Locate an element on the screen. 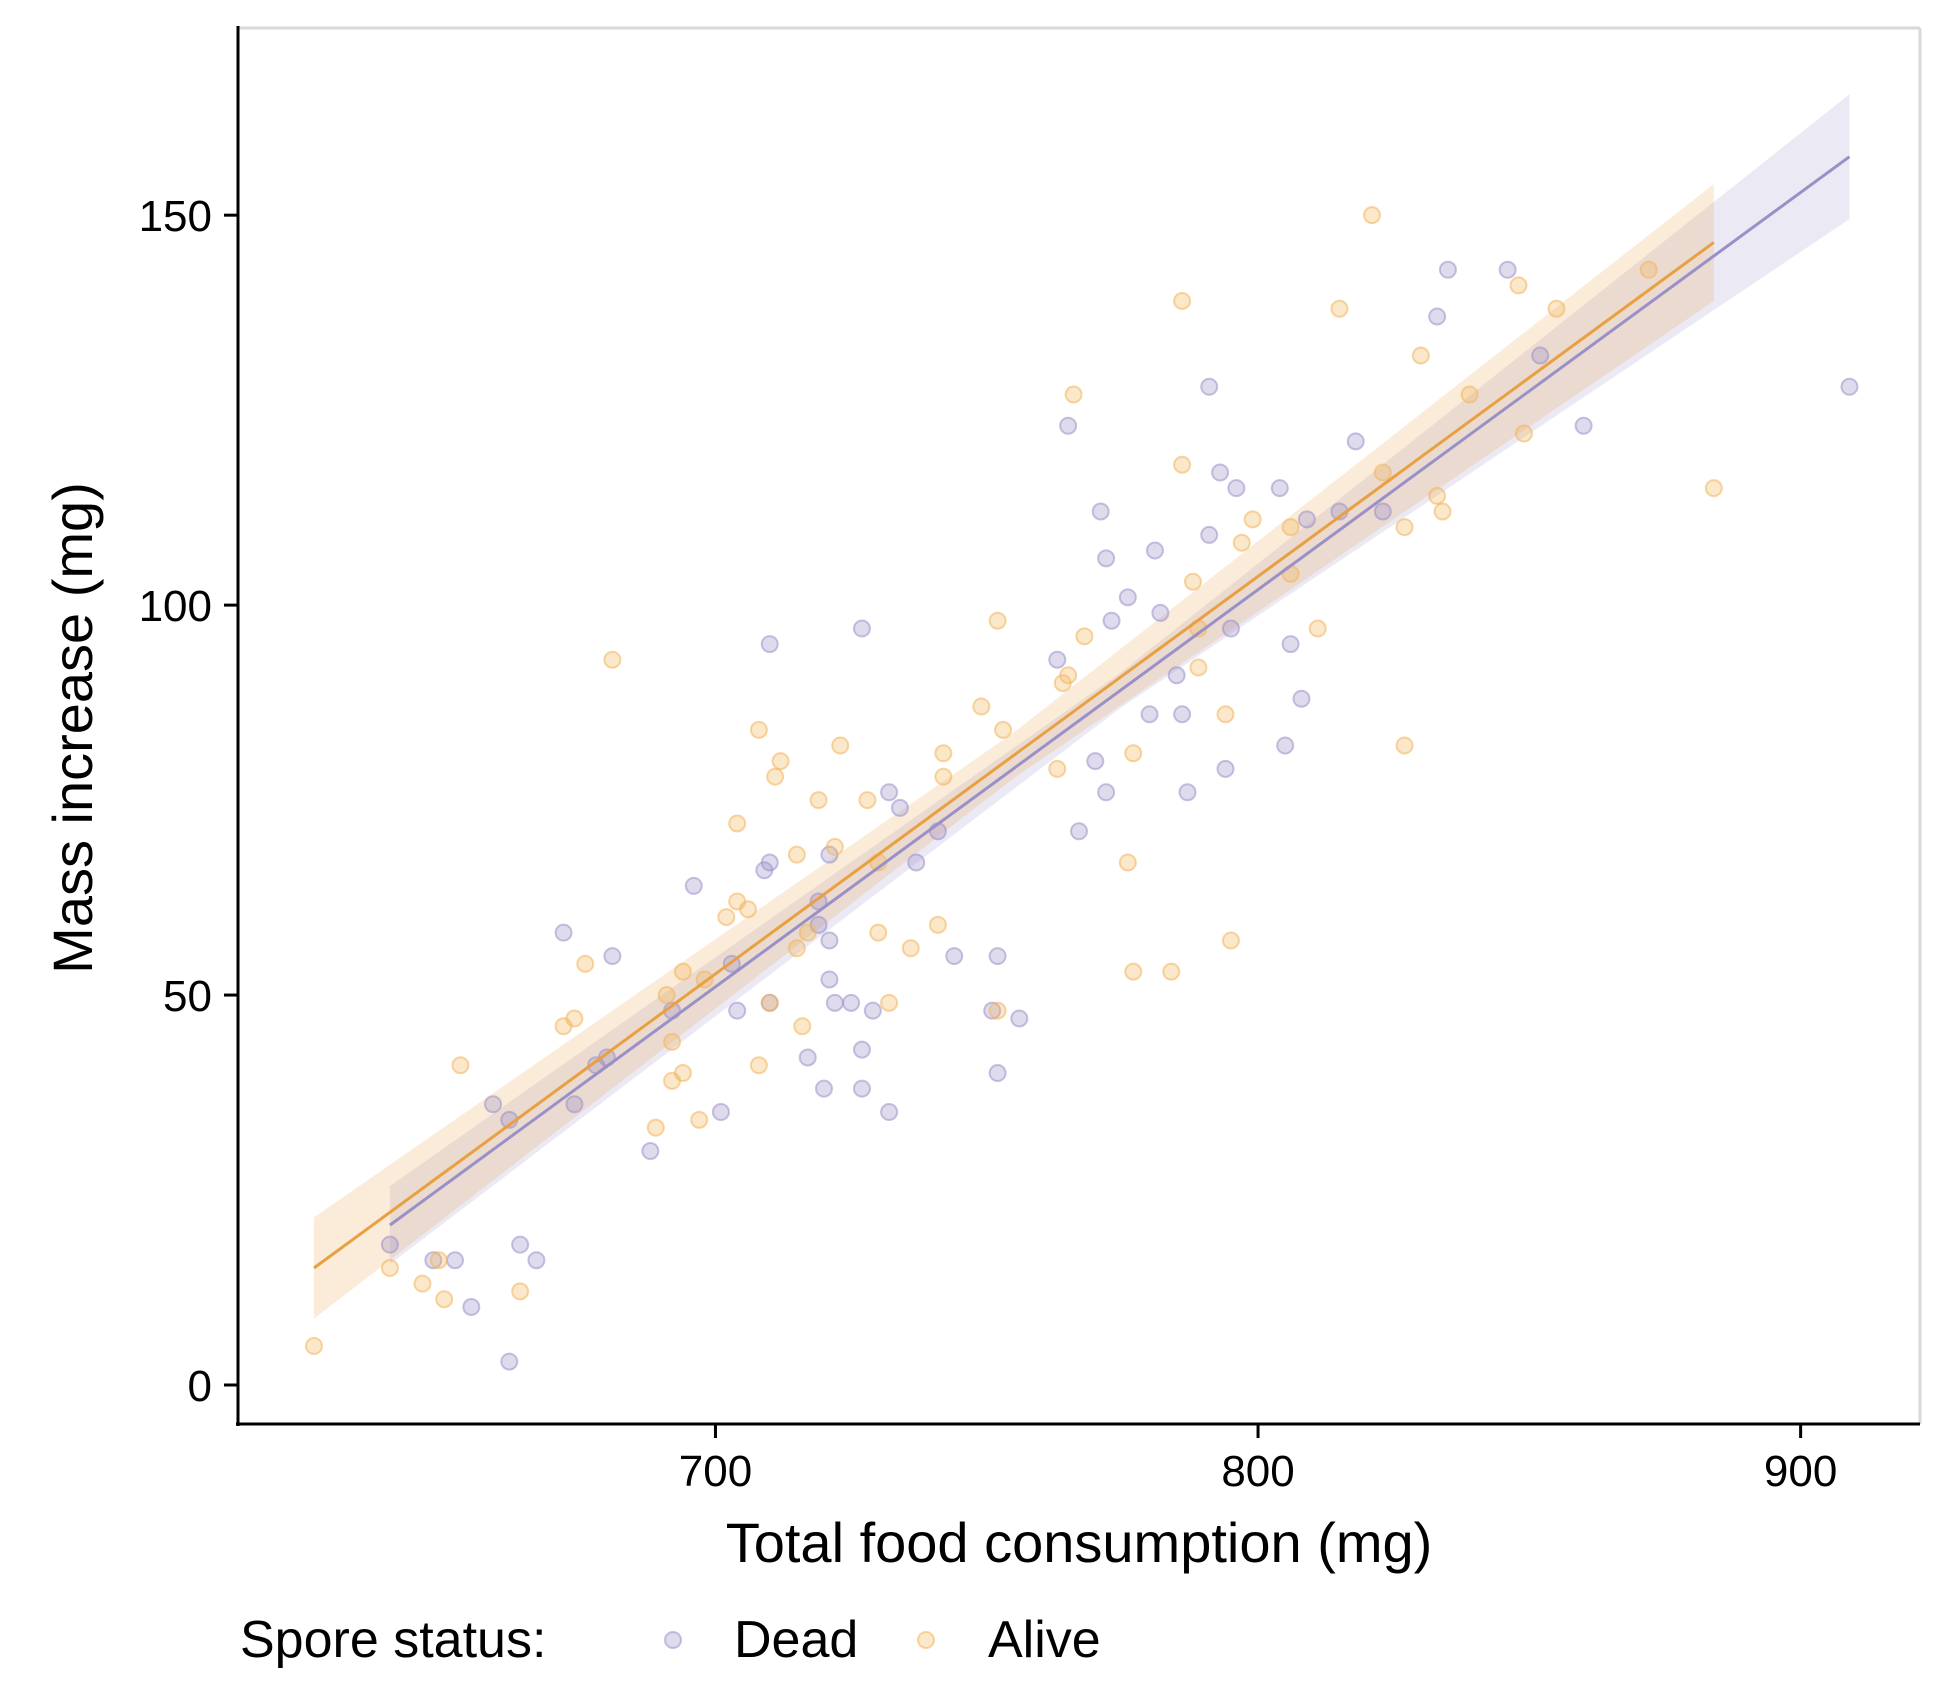 This screenshot has width=1948, height=1686. x-tick-label: 900 is located at coordinates (1800, 1471).